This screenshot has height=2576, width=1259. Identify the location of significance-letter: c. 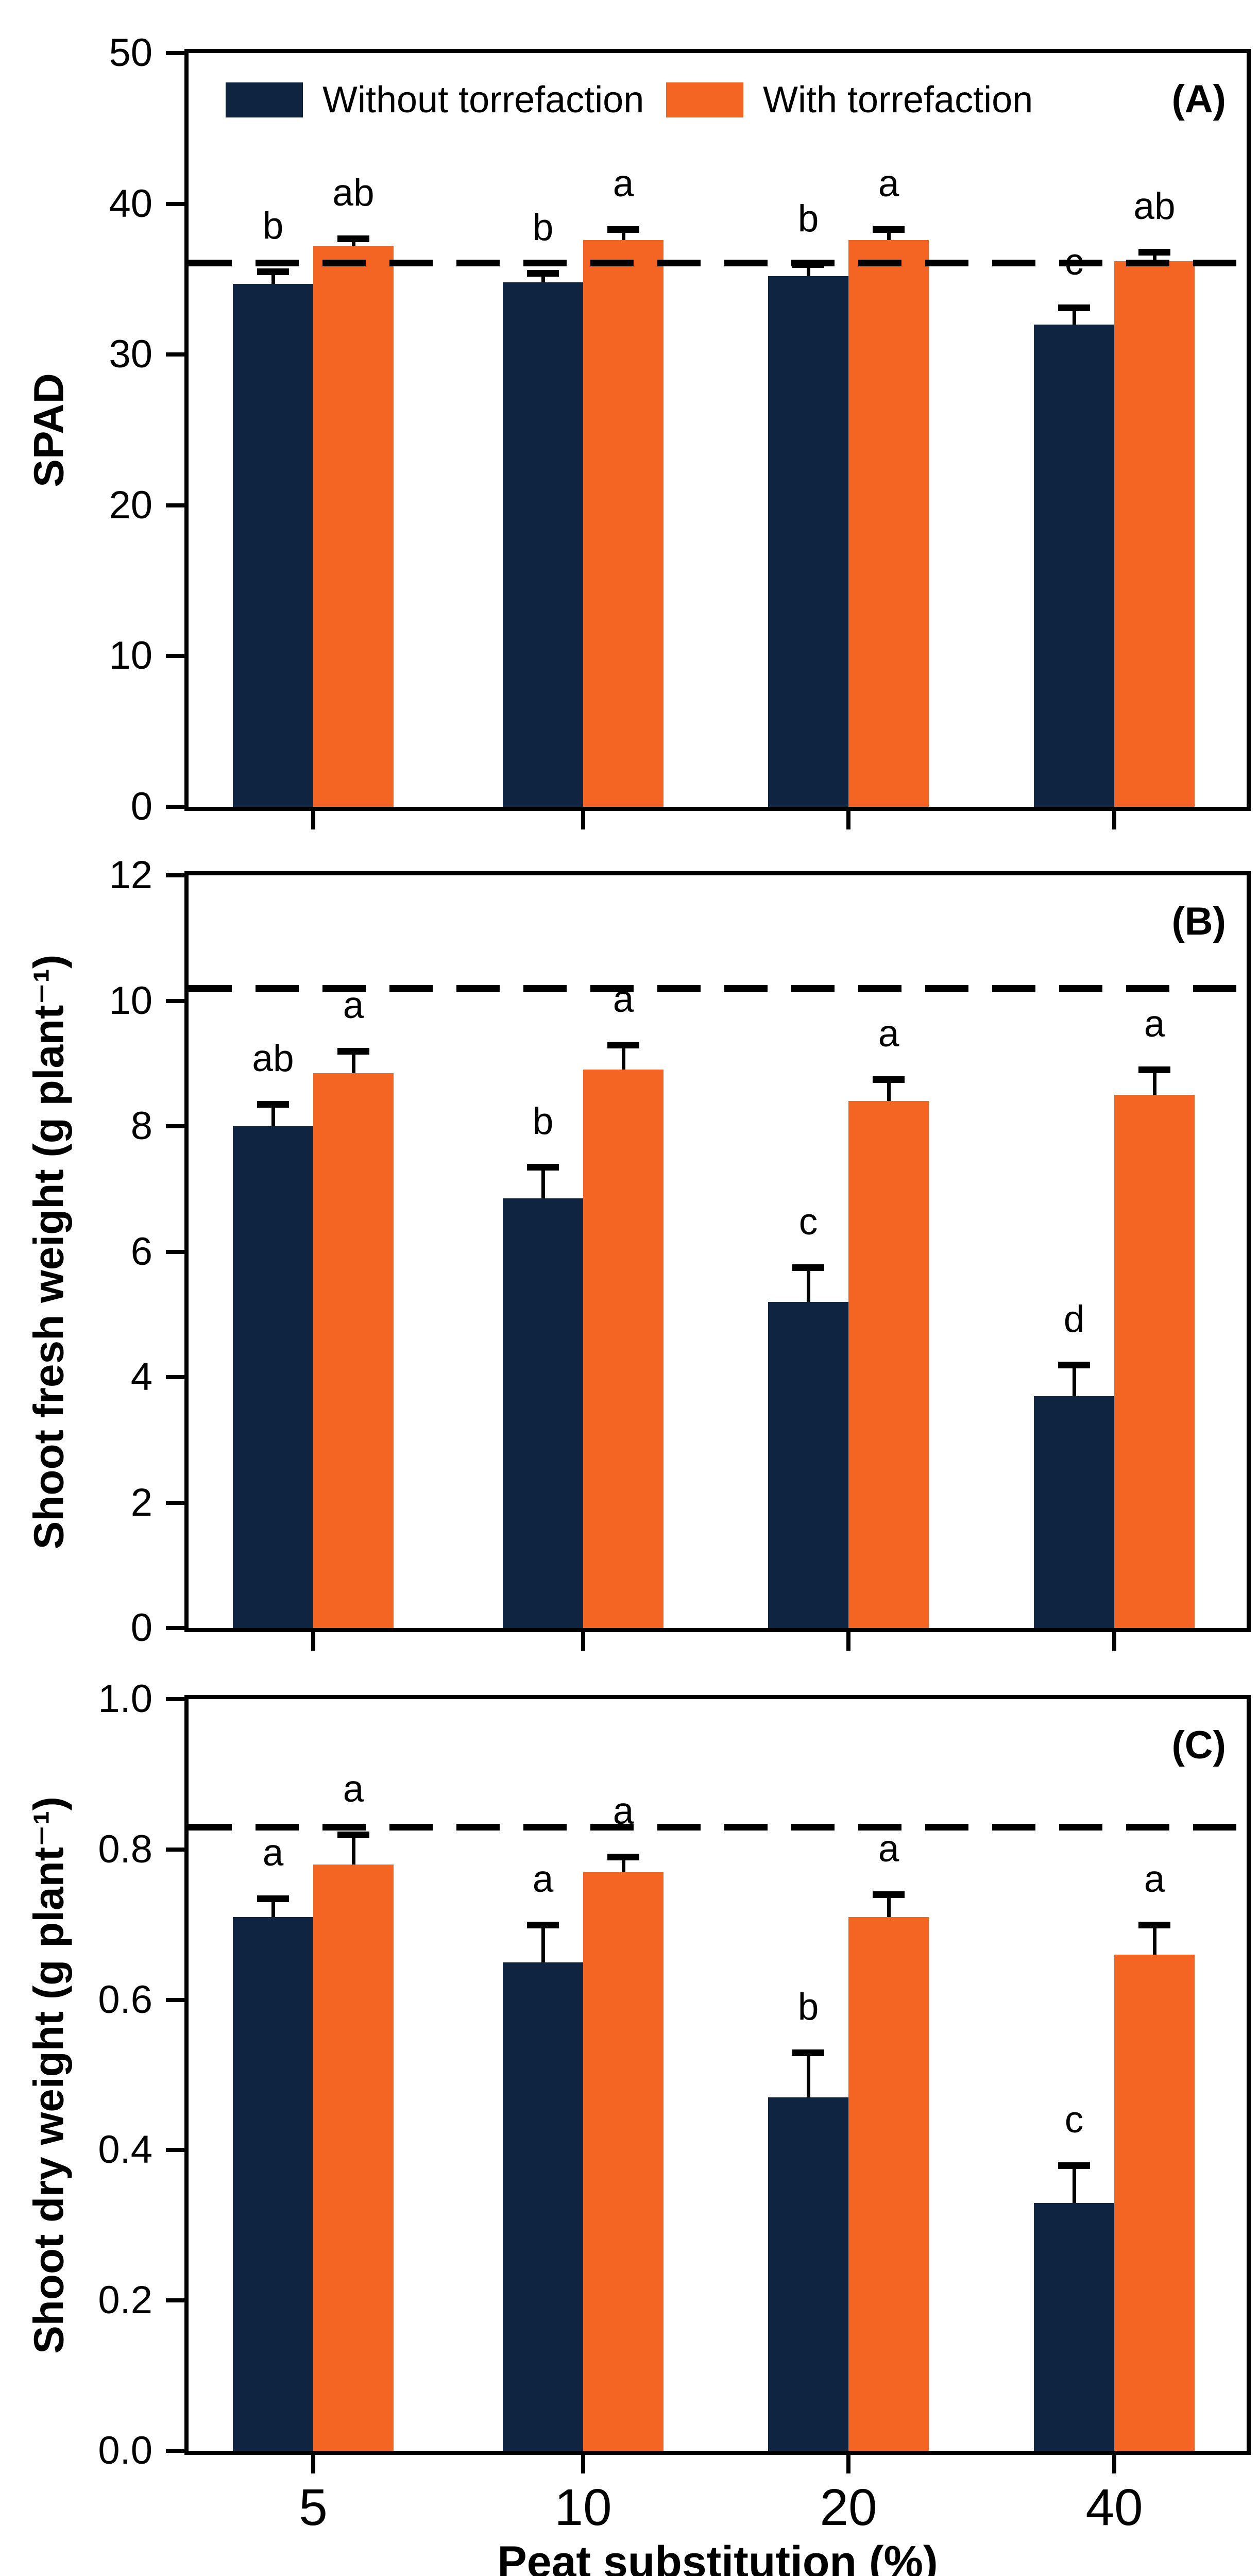
(1074, 2119).